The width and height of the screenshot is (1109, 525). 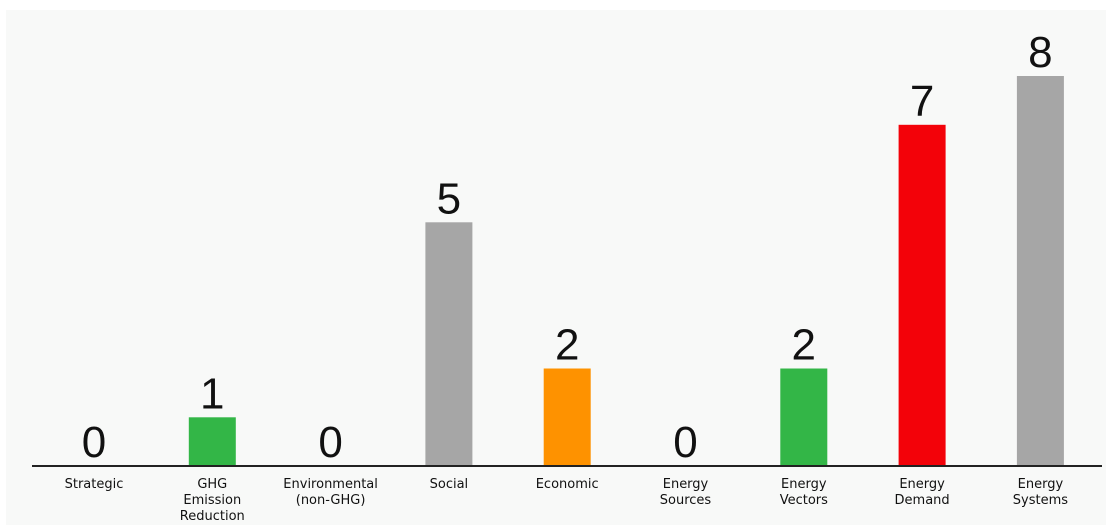 What do you see at coordinates (449, 198) in the screenshot?
I see `value-label-3: 5` at bounding box center [449, 198].